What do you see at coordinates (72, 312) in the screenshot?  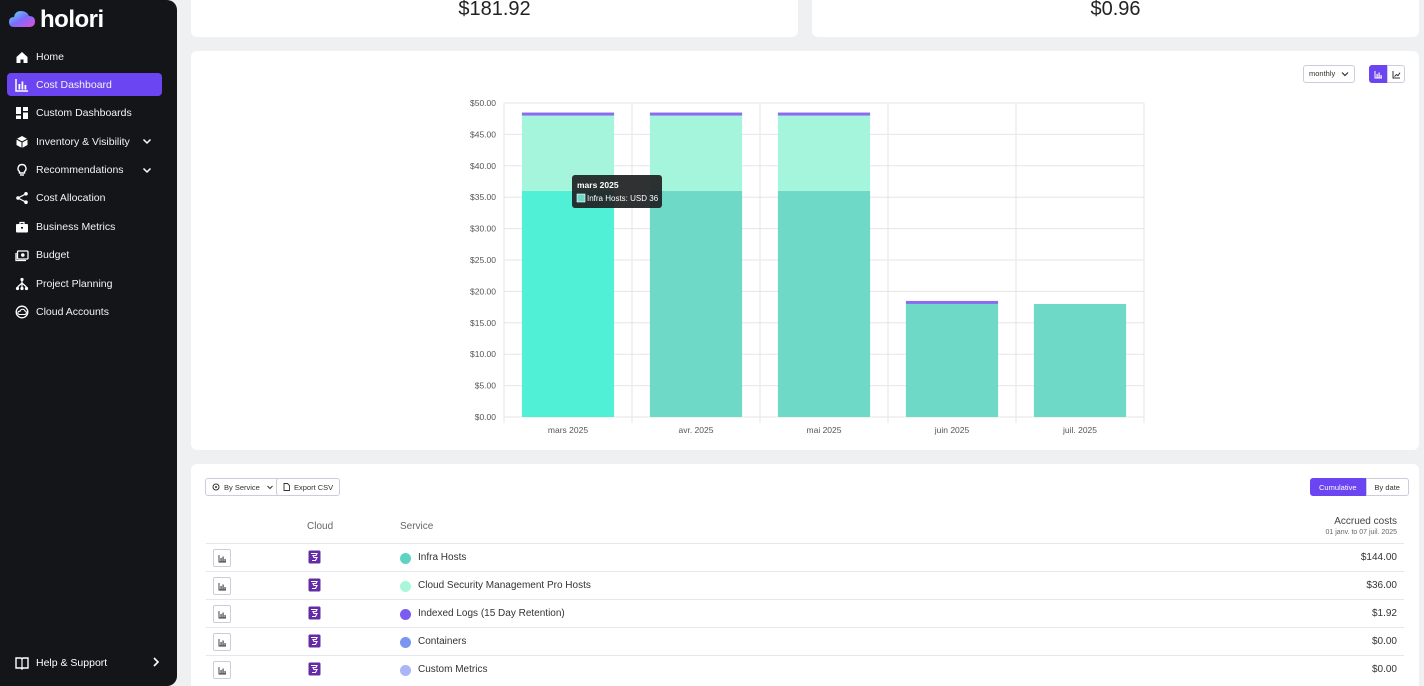 I see `sidebar-item-label: Cloud Accounts` at bounding box center [72, 312].